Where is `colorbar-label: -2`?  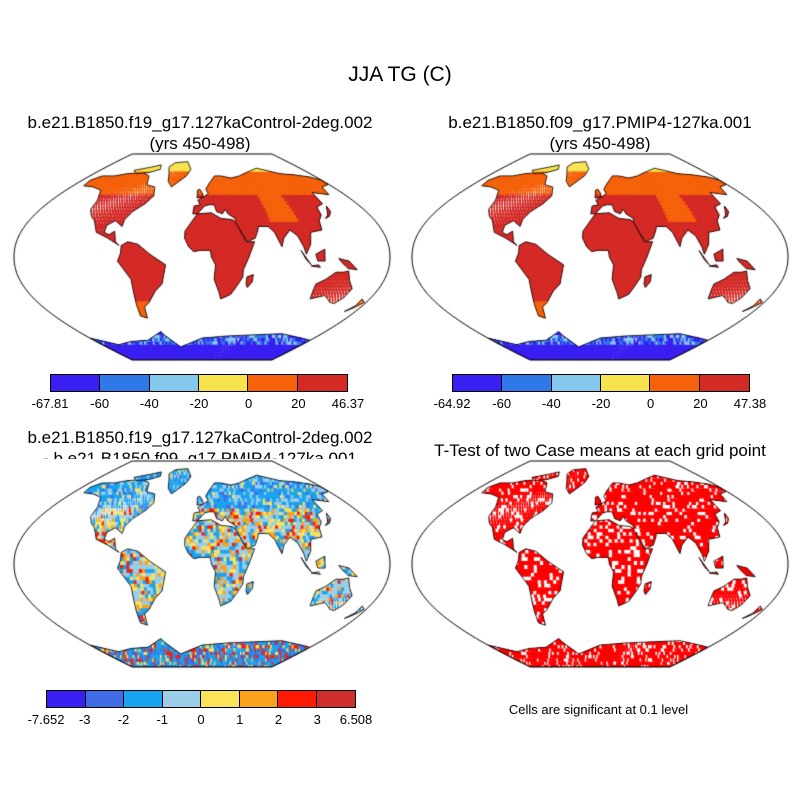
colorbar-label: -2 is located at coordinates (123, 719).